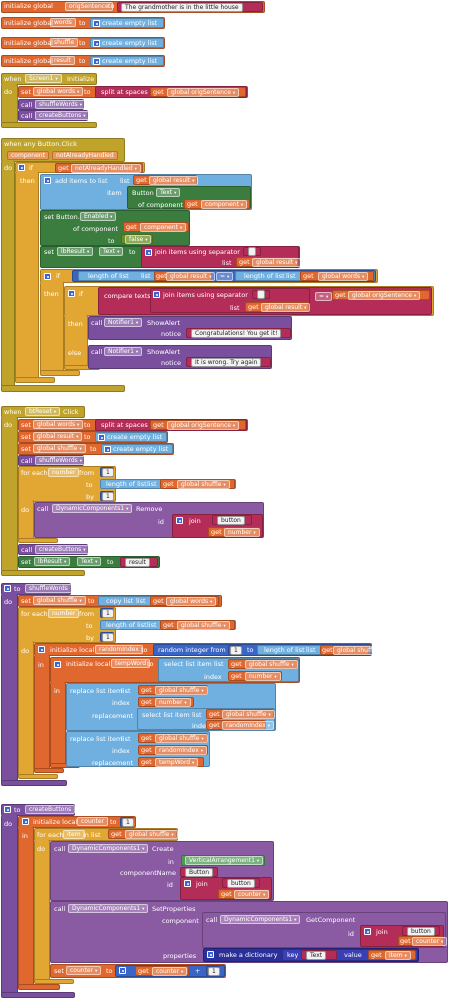 The height and width of the screenshot is (1000, 452). I want to click on component-dropdown: btReset ▾, so click(43, 411).